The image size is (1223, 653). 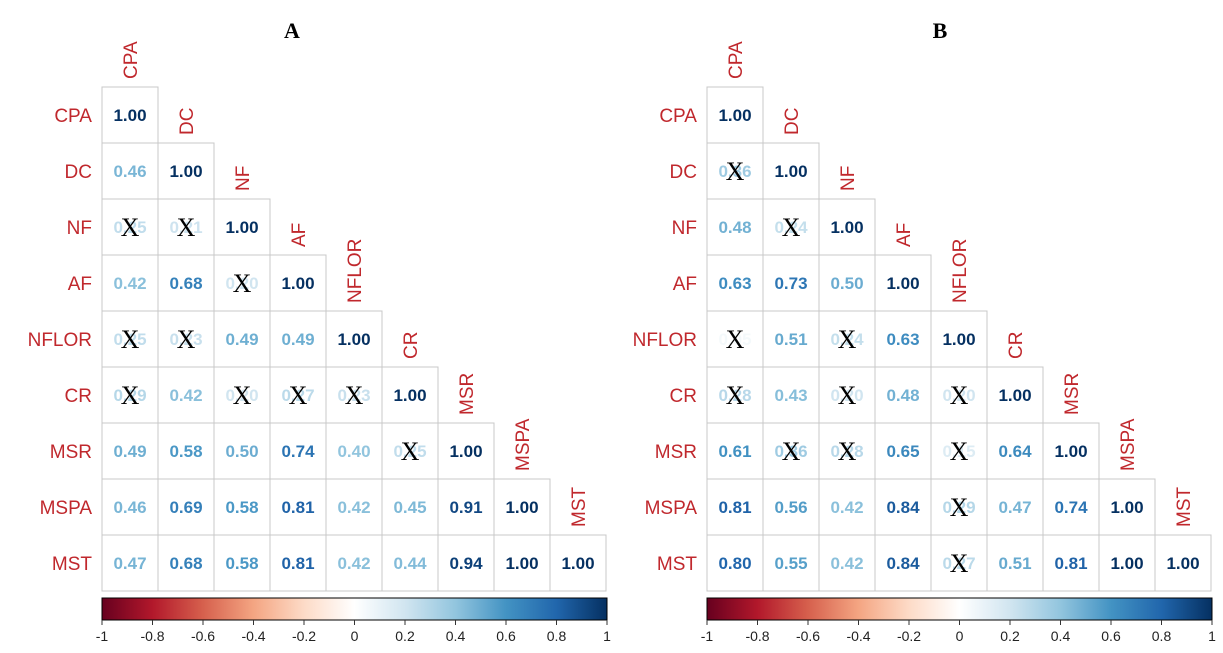 I want to click on cell-value: 0.23, so click(x=353, y=395).